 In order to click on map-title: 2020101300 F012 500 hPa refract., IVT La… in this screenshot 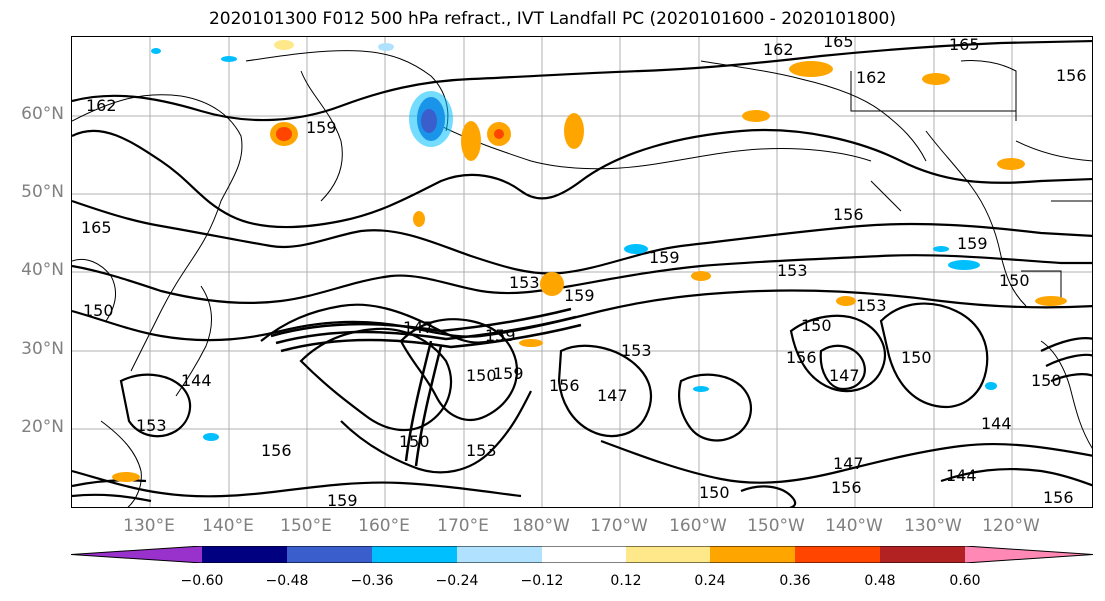, I will do `click(552, 19)`.